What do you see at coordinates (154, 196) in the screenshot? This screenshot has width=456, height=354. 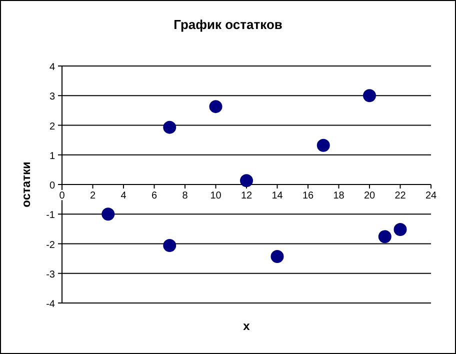 I see `x-tick-label: 6` at bounding box center [154, 196].